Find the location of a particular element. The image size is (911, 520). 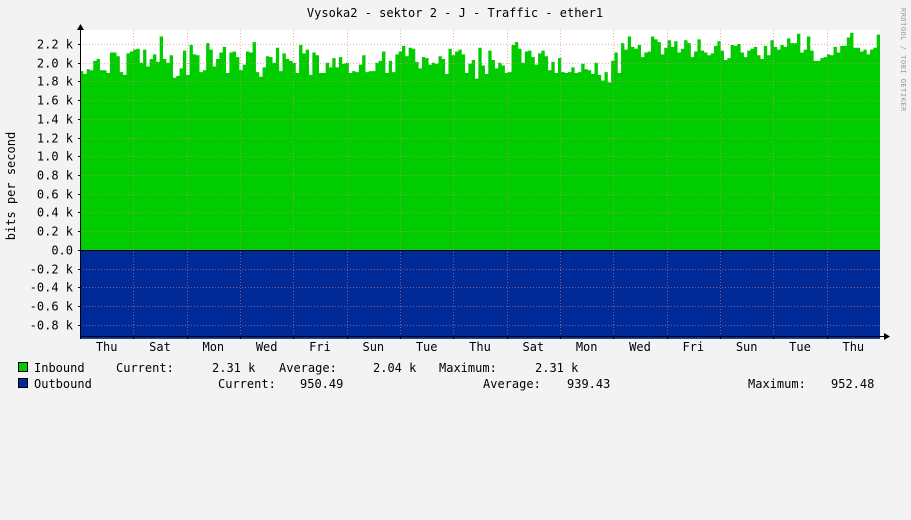

legend-current-label-inbound: Current: is located at coordinates (145, 368).